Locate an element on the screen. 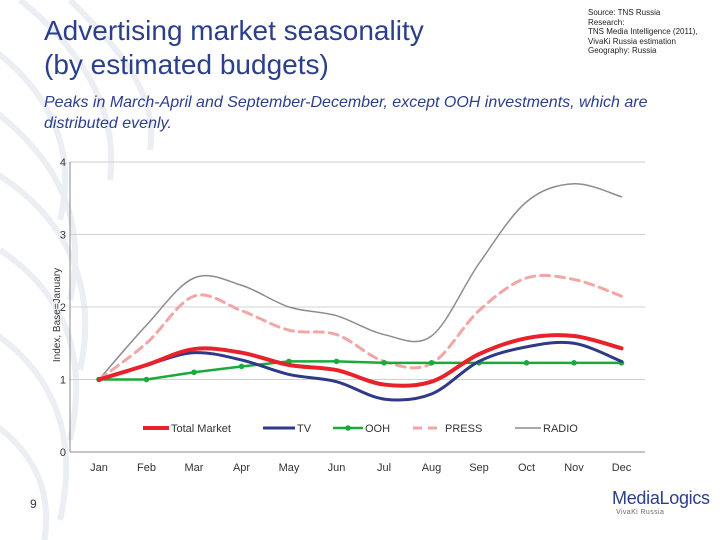 This screenshot has height=540, width=720. x-tick-label: Nov is located at coordinates (574, 468).